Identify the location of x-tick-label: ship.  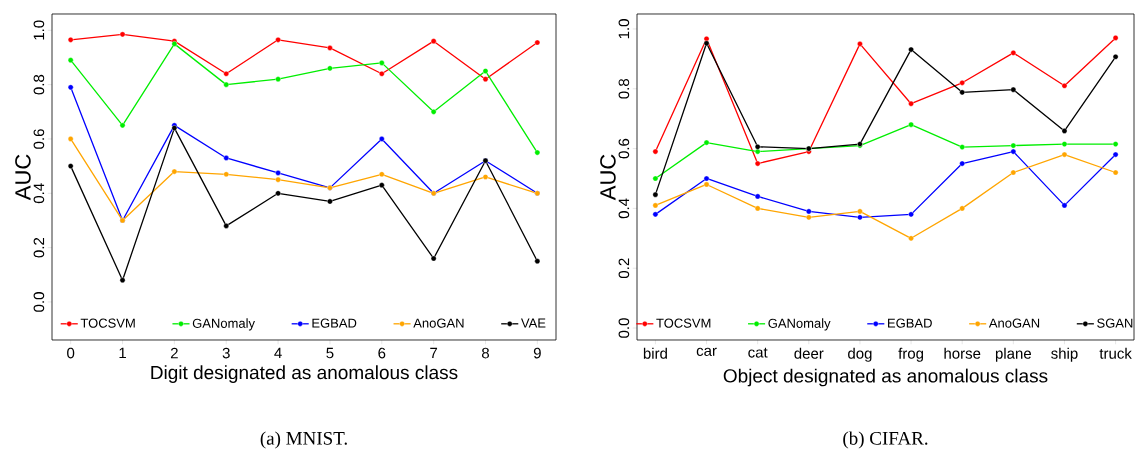
(1064, 354).